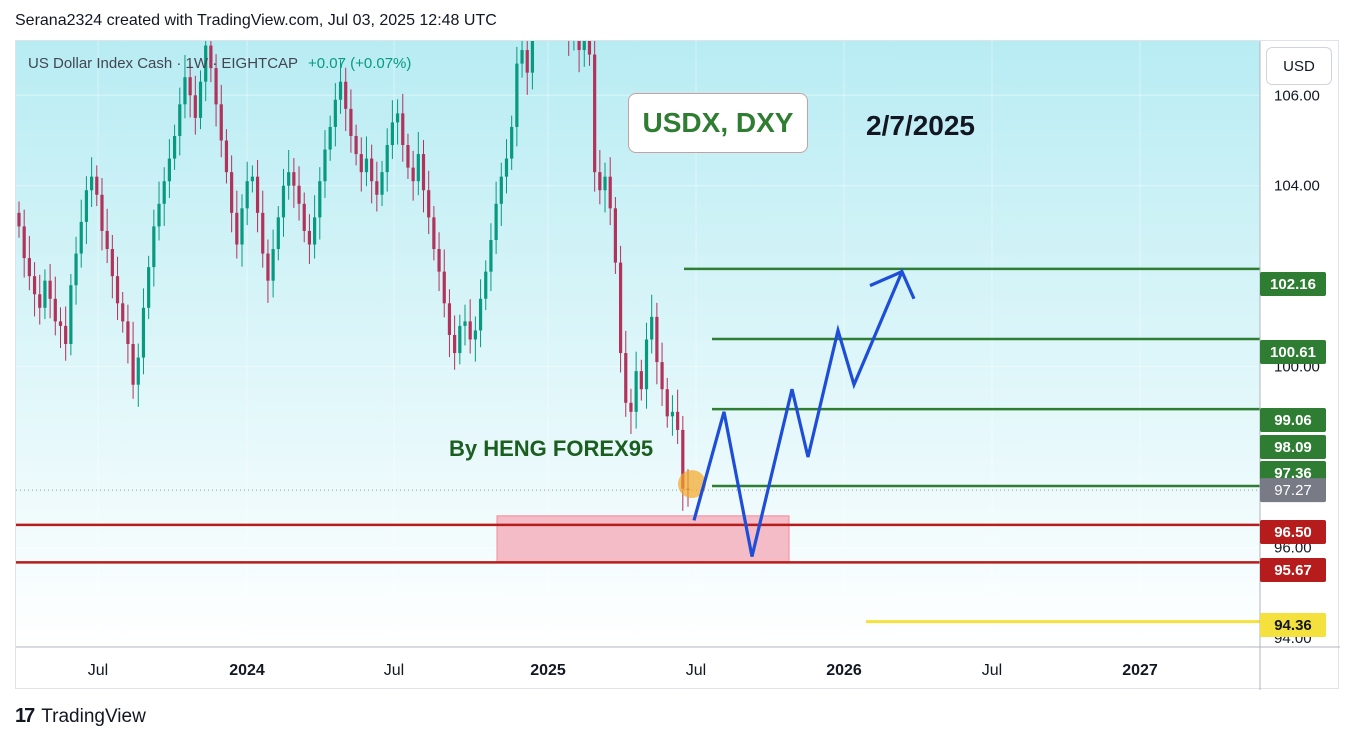 The height and width of the screenshot is (742, 1355). I want to click on level-label-94.36: 94.36, so click(1293, 625).